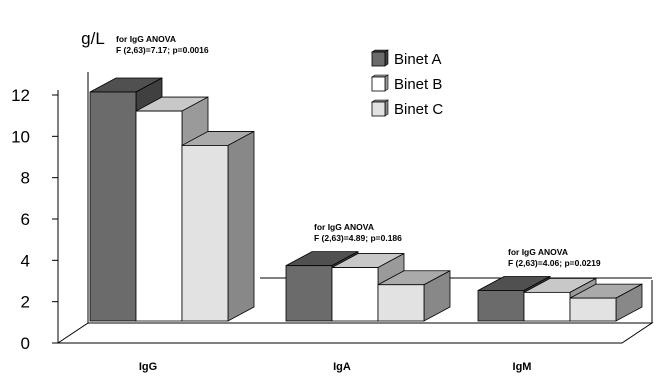 The image size is (663, 377). I want to click on bar-IgG-binet-c, so click(218, 226).